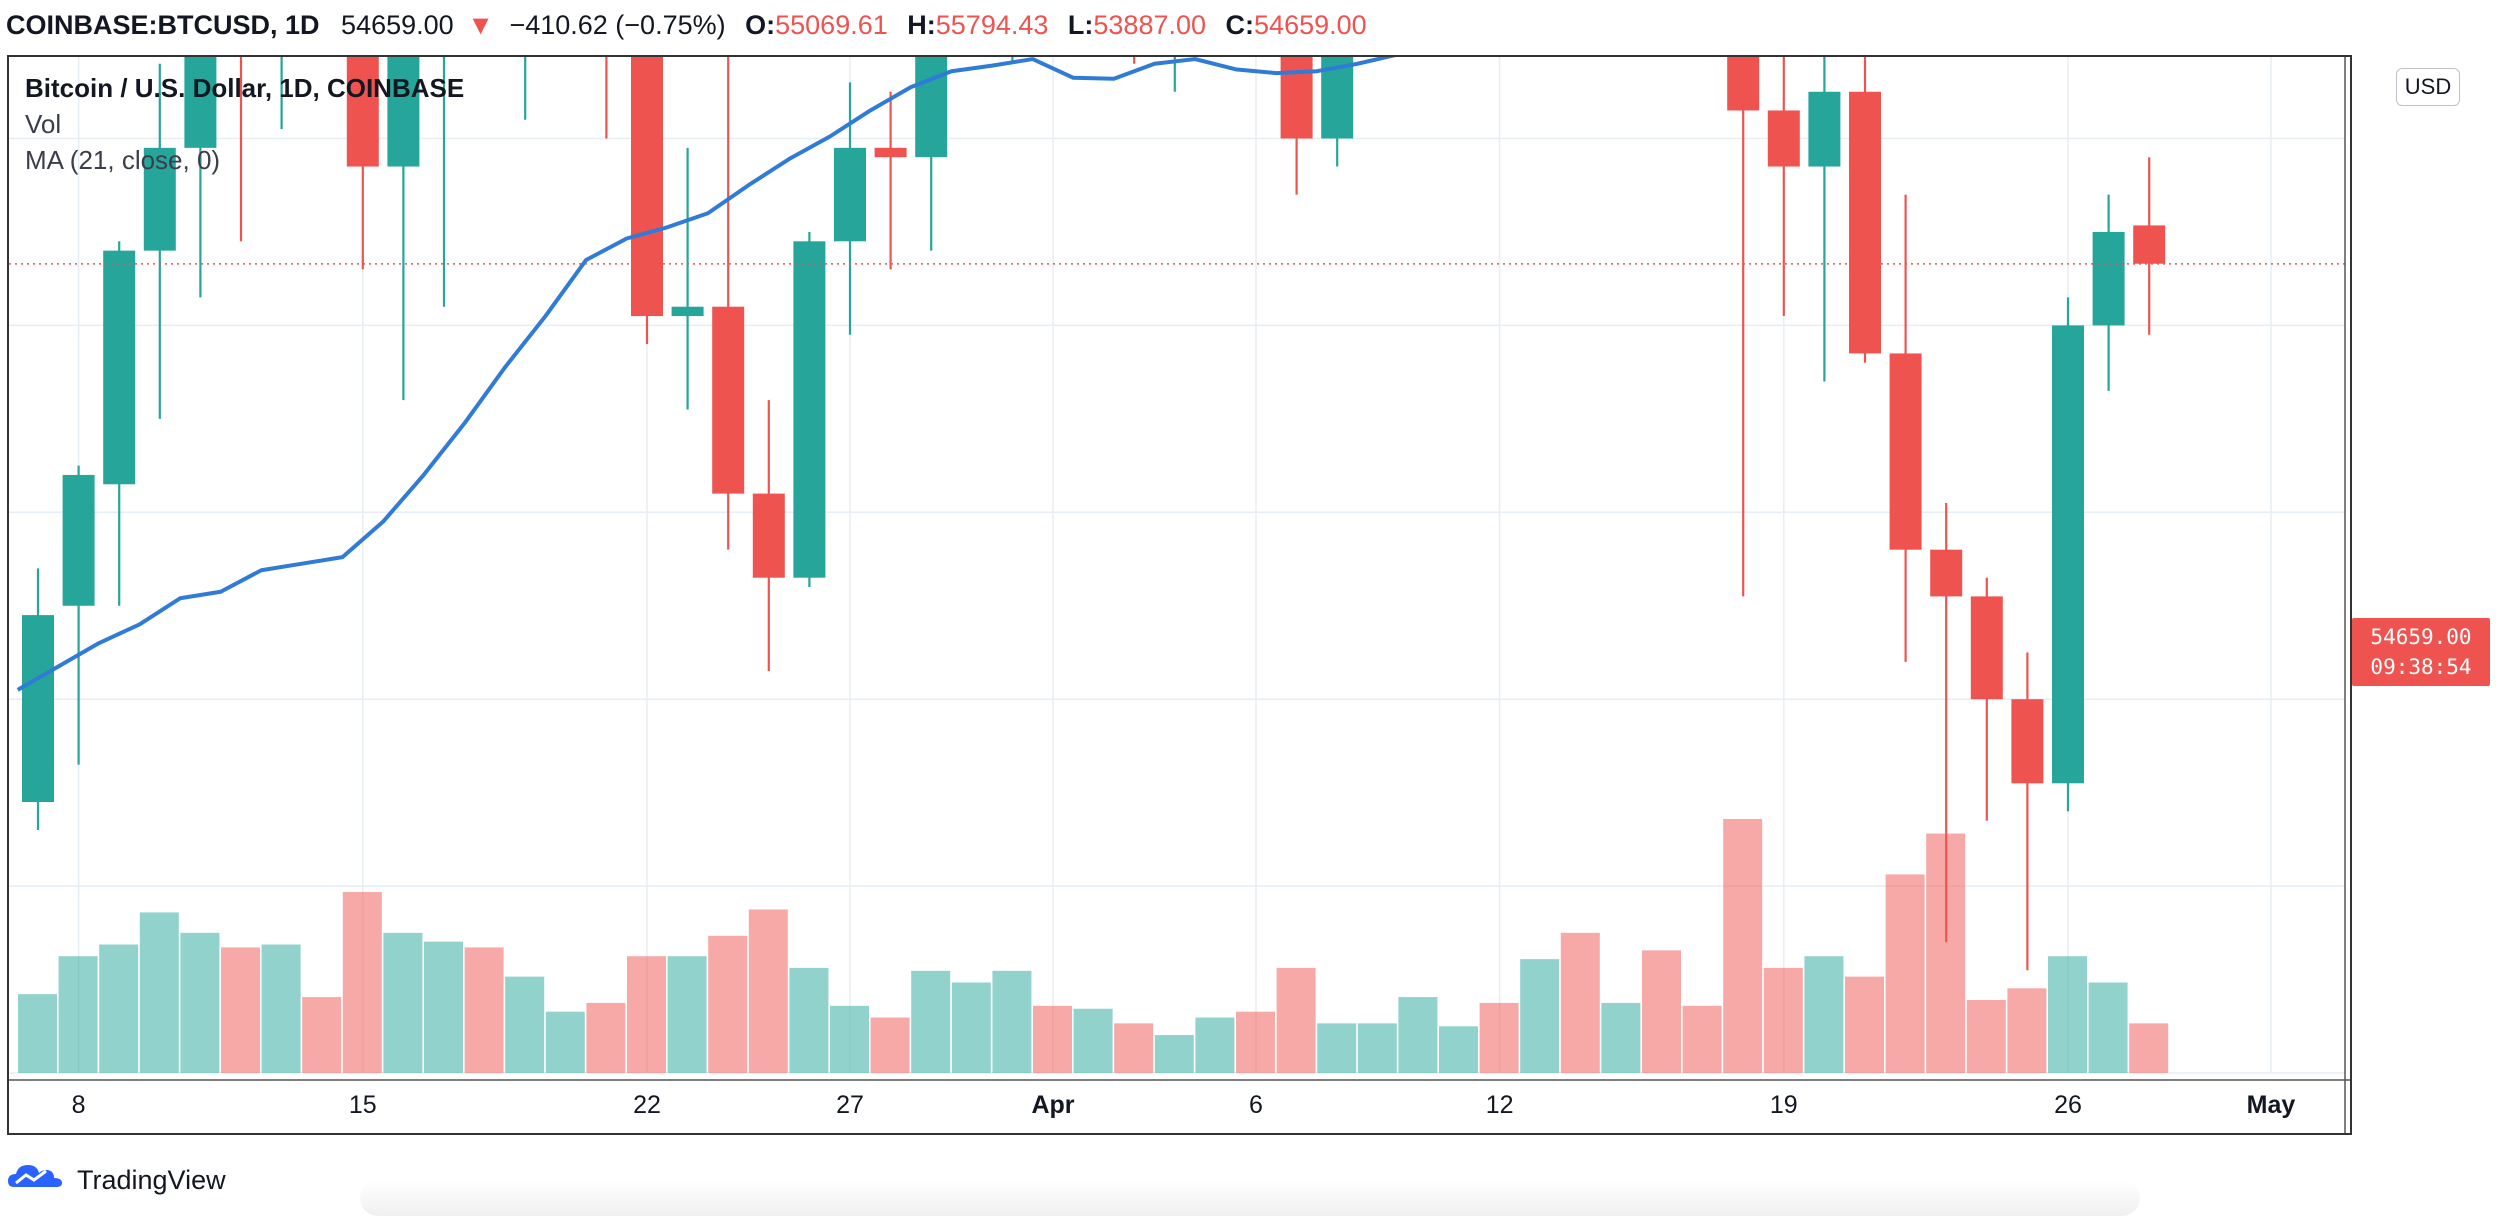  Describe the element at coordinates (2271, 1105) in the screenshot. I see `time-axis-label: May` at that location.